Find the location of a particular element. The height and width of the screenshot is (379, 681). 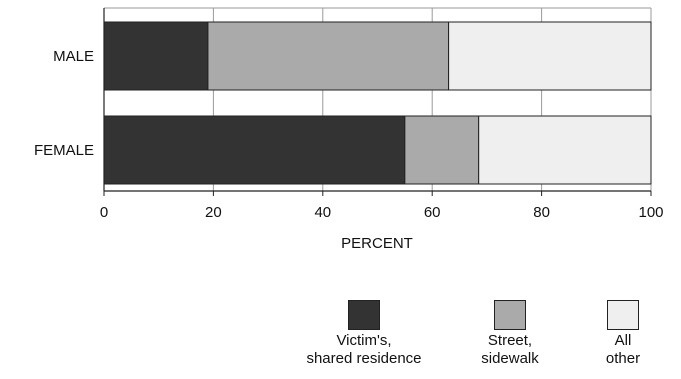

x-tick-label: 80 is located at coordinates (541, 212).